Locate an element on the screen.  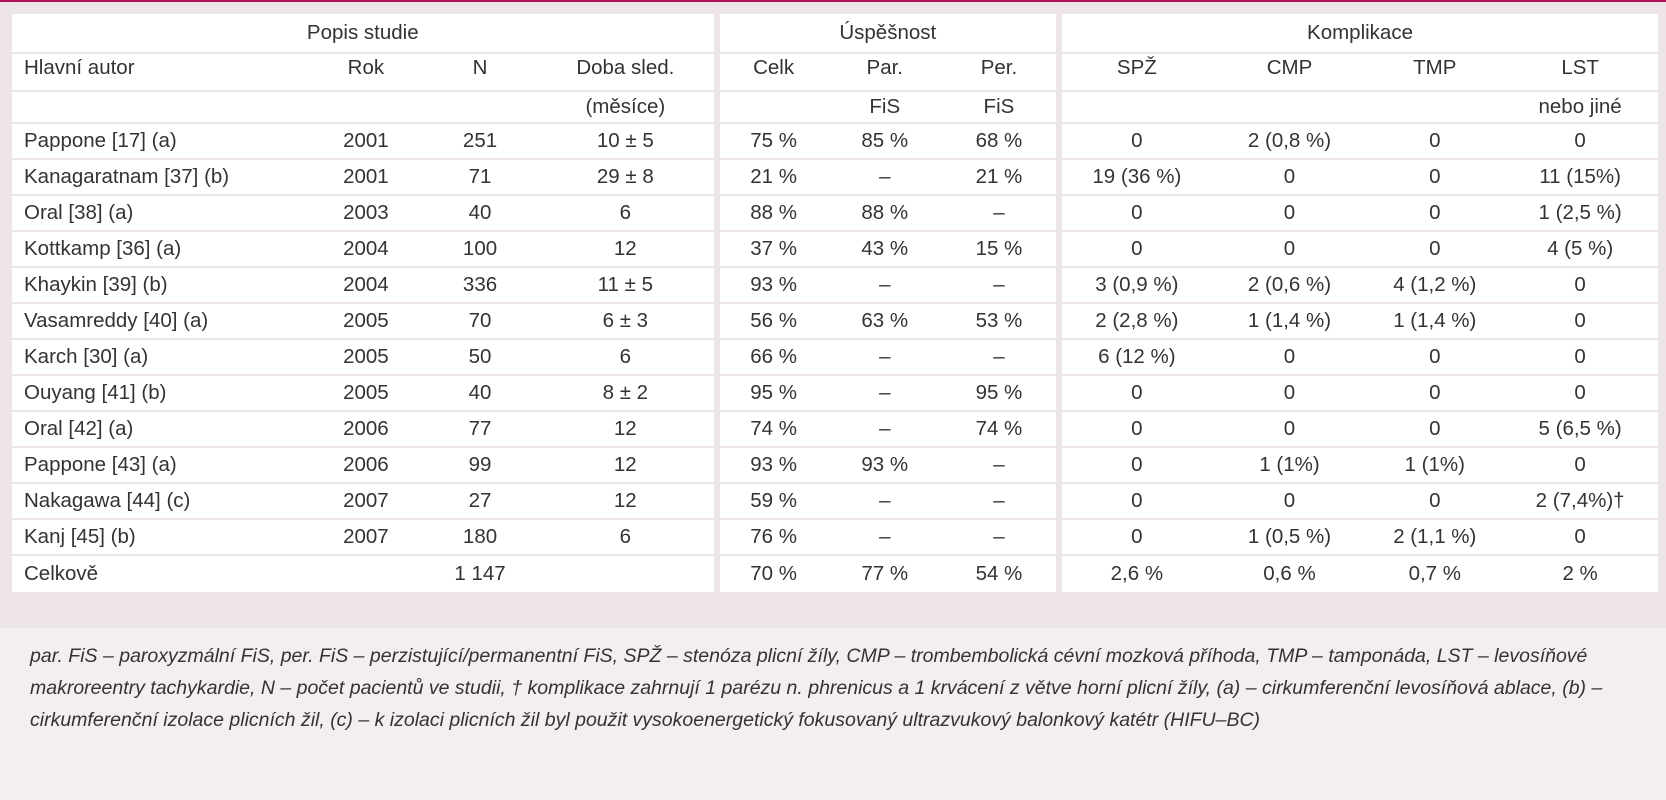
cell-spz: 2,6 % is located at coordinates (1134, 574).